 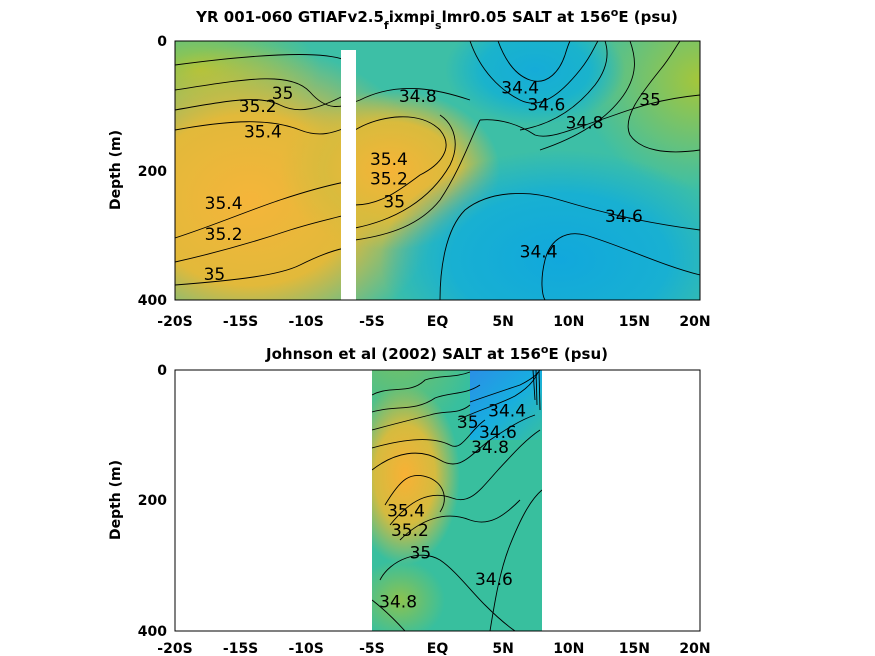 What do you see at coordinates (436, 353) in the screenshot?
I see `chart-title: Johnson et al (2002) SALT at 156oE (psu)` at bounding box center [436, 353].